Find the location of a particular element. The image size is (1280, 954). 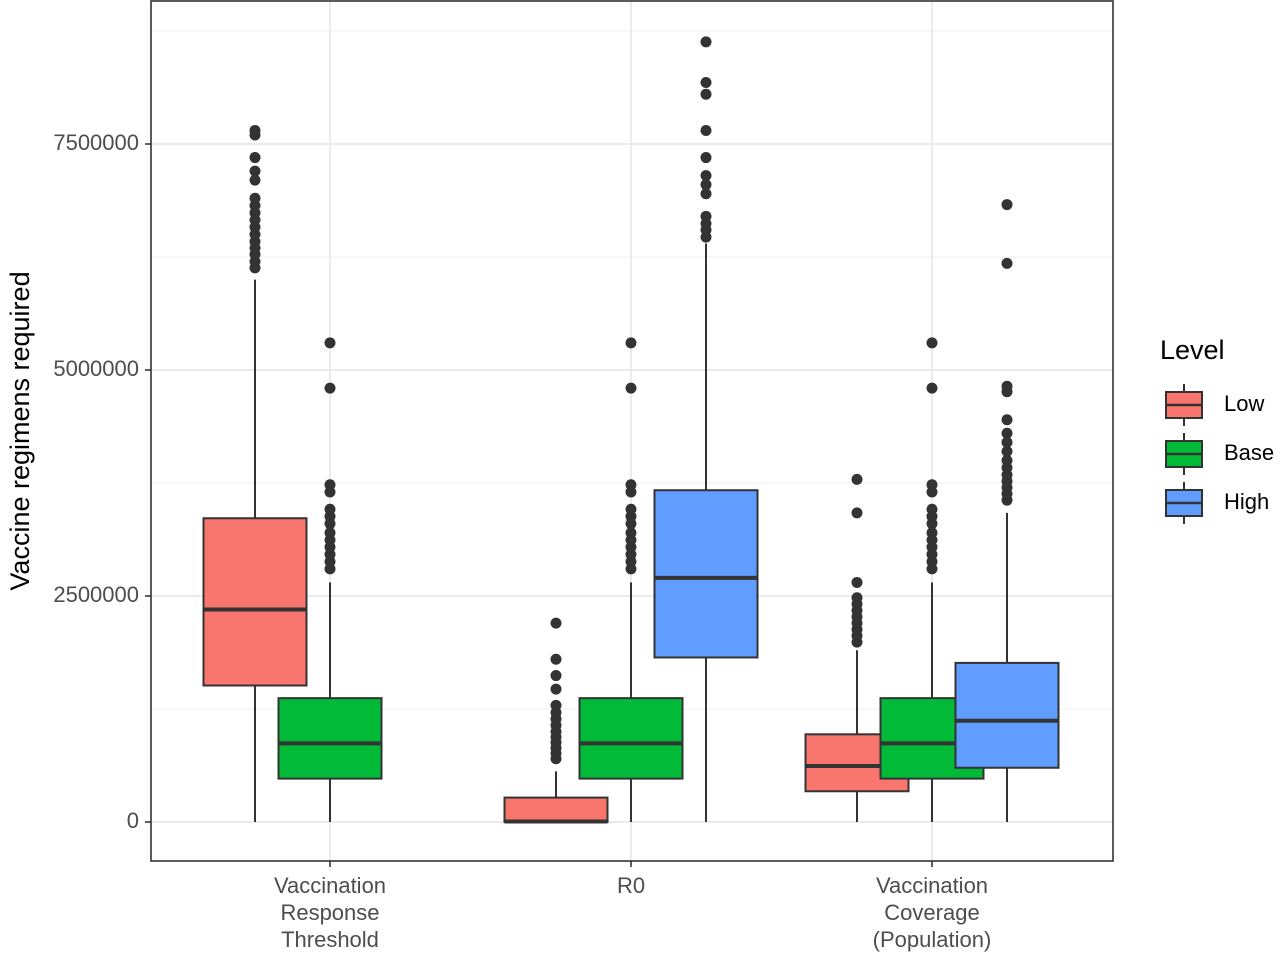

x-tick-label: Threshold is located at coordinates (330, 939).